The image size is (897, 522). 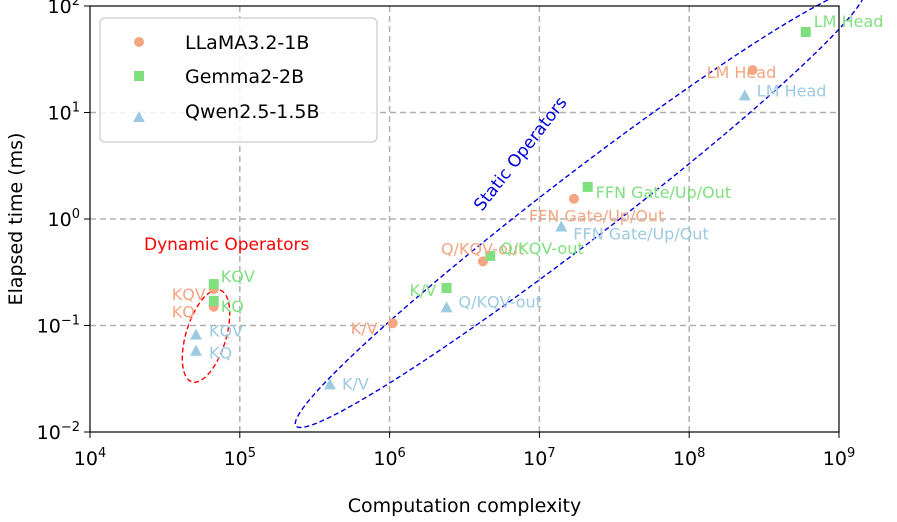 What do you see at coordinates (226, 245) in the screenshot?
I see `dynamic-operators-label: Dynamic Operators` at bounding box center [226, 245].